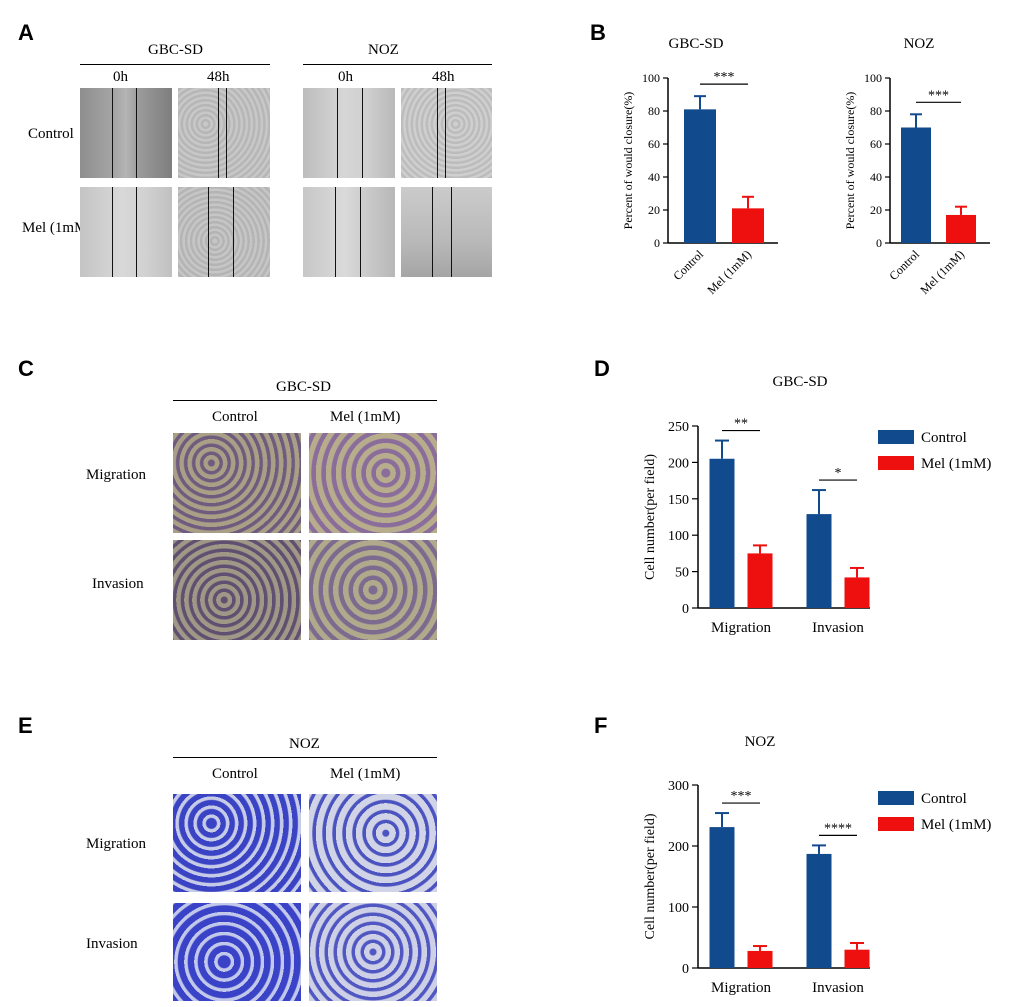 The width and height of the screenshot is (1020, 1007). What do you see at coordinates (25, 725) in the screenshot?
I see `panel-letter-e: E` at bounding box center [25, 725].